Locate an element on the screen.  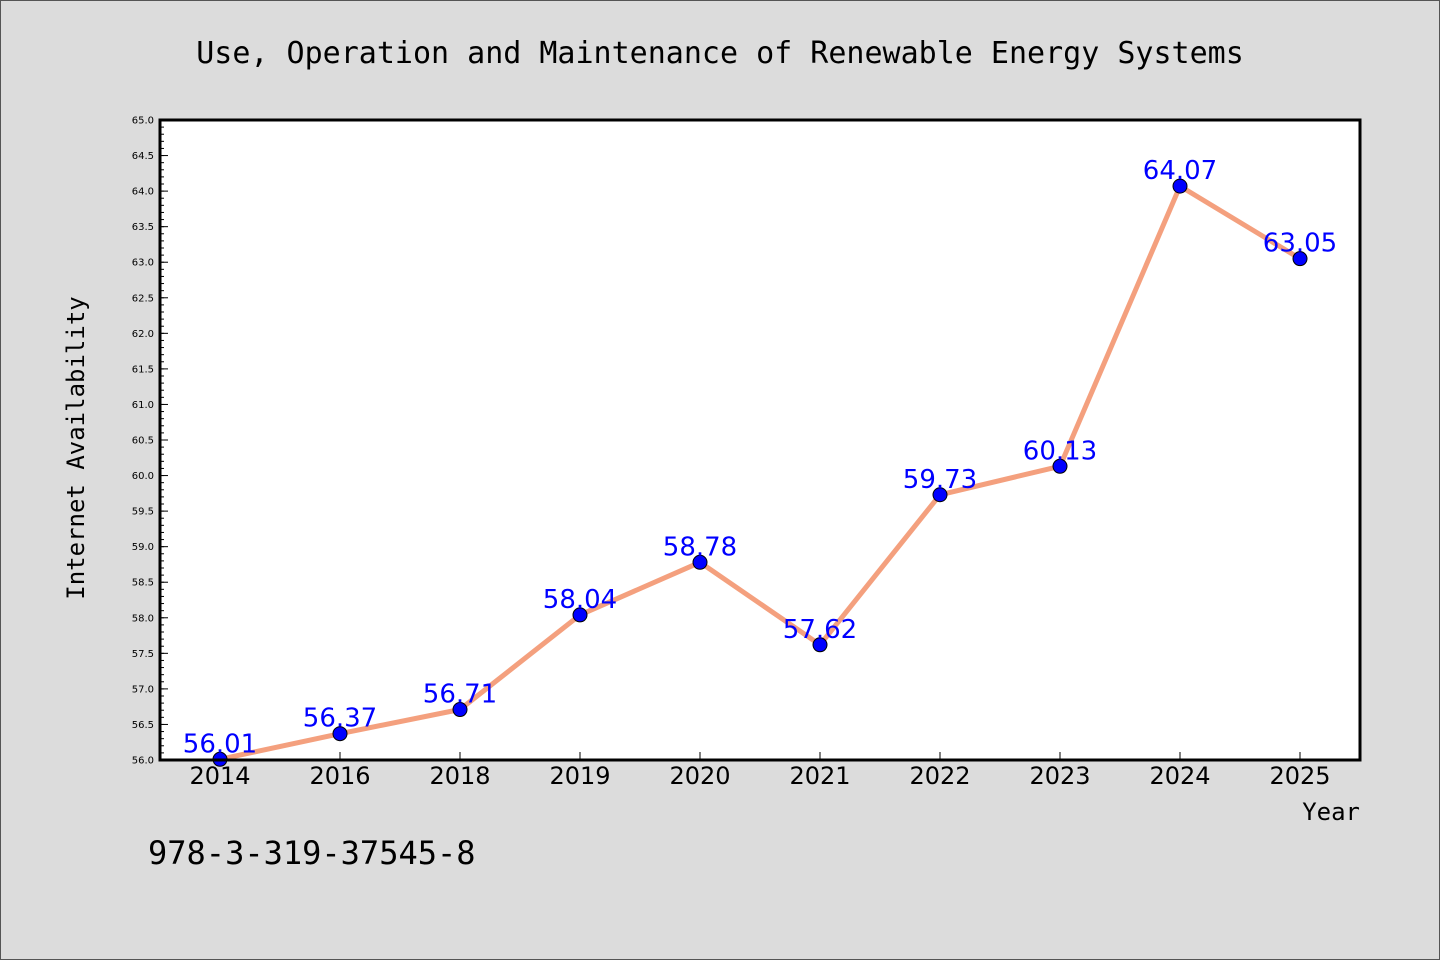
y-tick-label: 57.0 is located at coordinates (143, 689).